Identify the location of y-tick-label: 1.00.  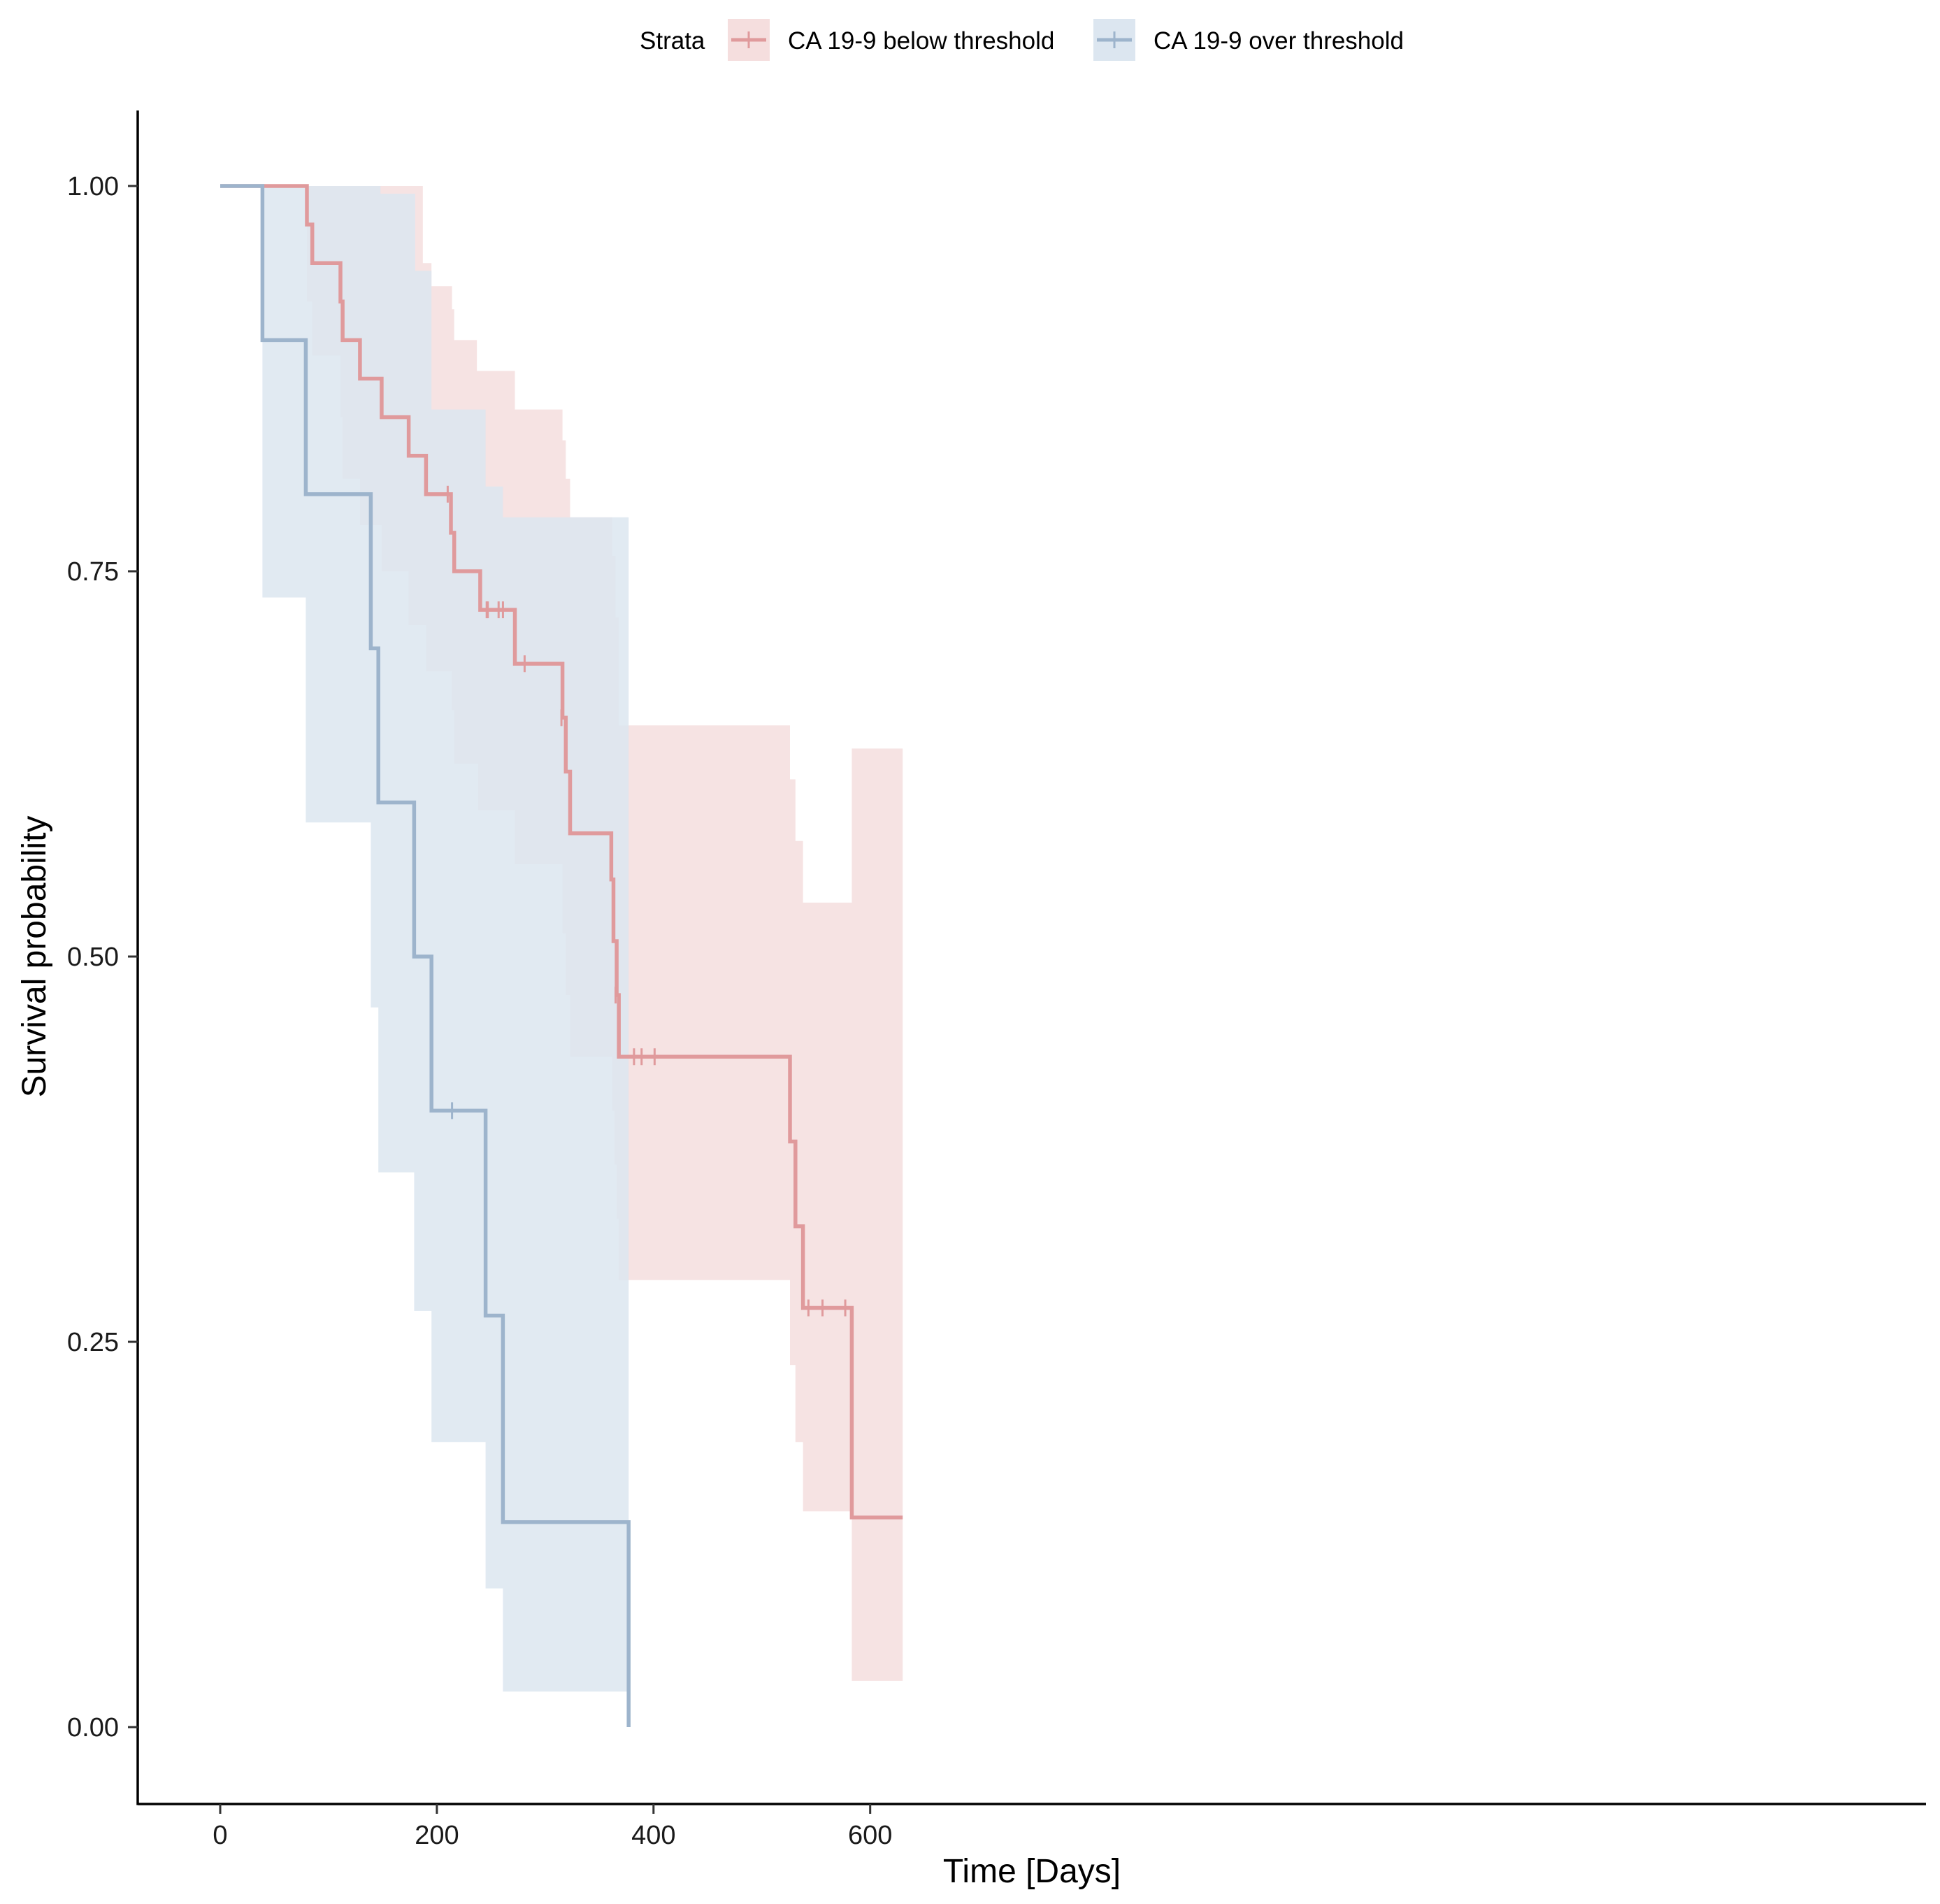
(93, 186).